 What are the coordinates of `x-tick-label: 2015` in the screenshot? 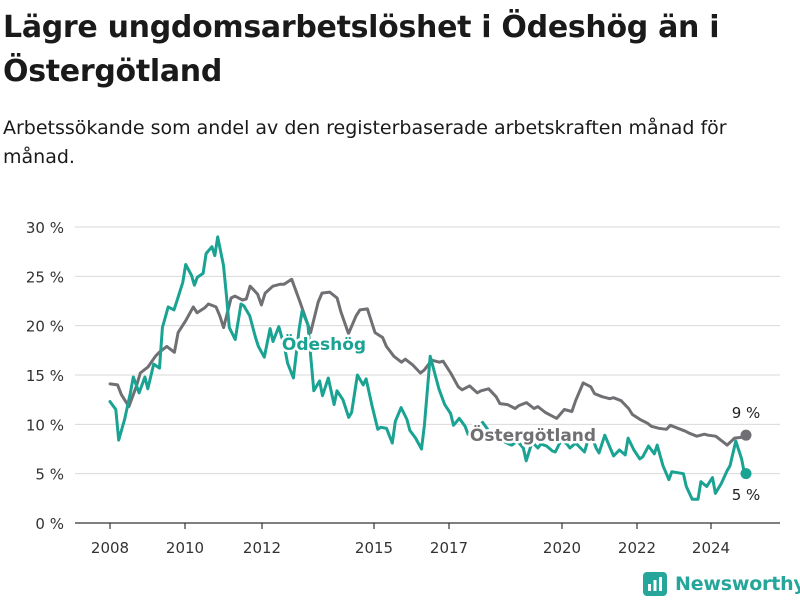 It's located at (374, 548).